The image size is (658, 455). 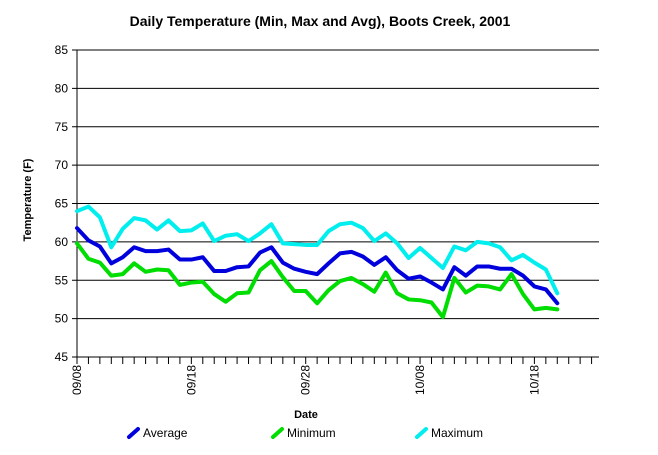 What do you see at coordinates (28, 199) in the screenshot?
I see `y-axis-label: Temperature (F)` at bounding box center [28, 199].